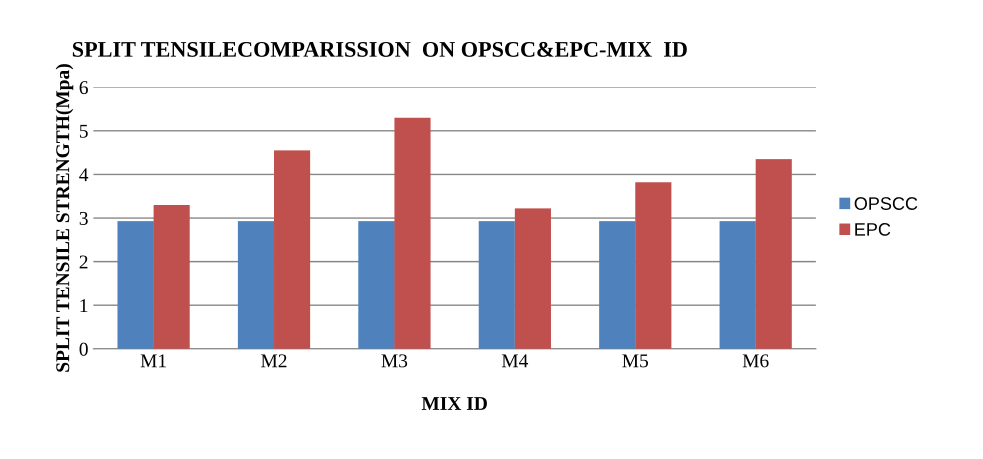  I want to click on x-axis-title: MIX ID, so click(454, 403).